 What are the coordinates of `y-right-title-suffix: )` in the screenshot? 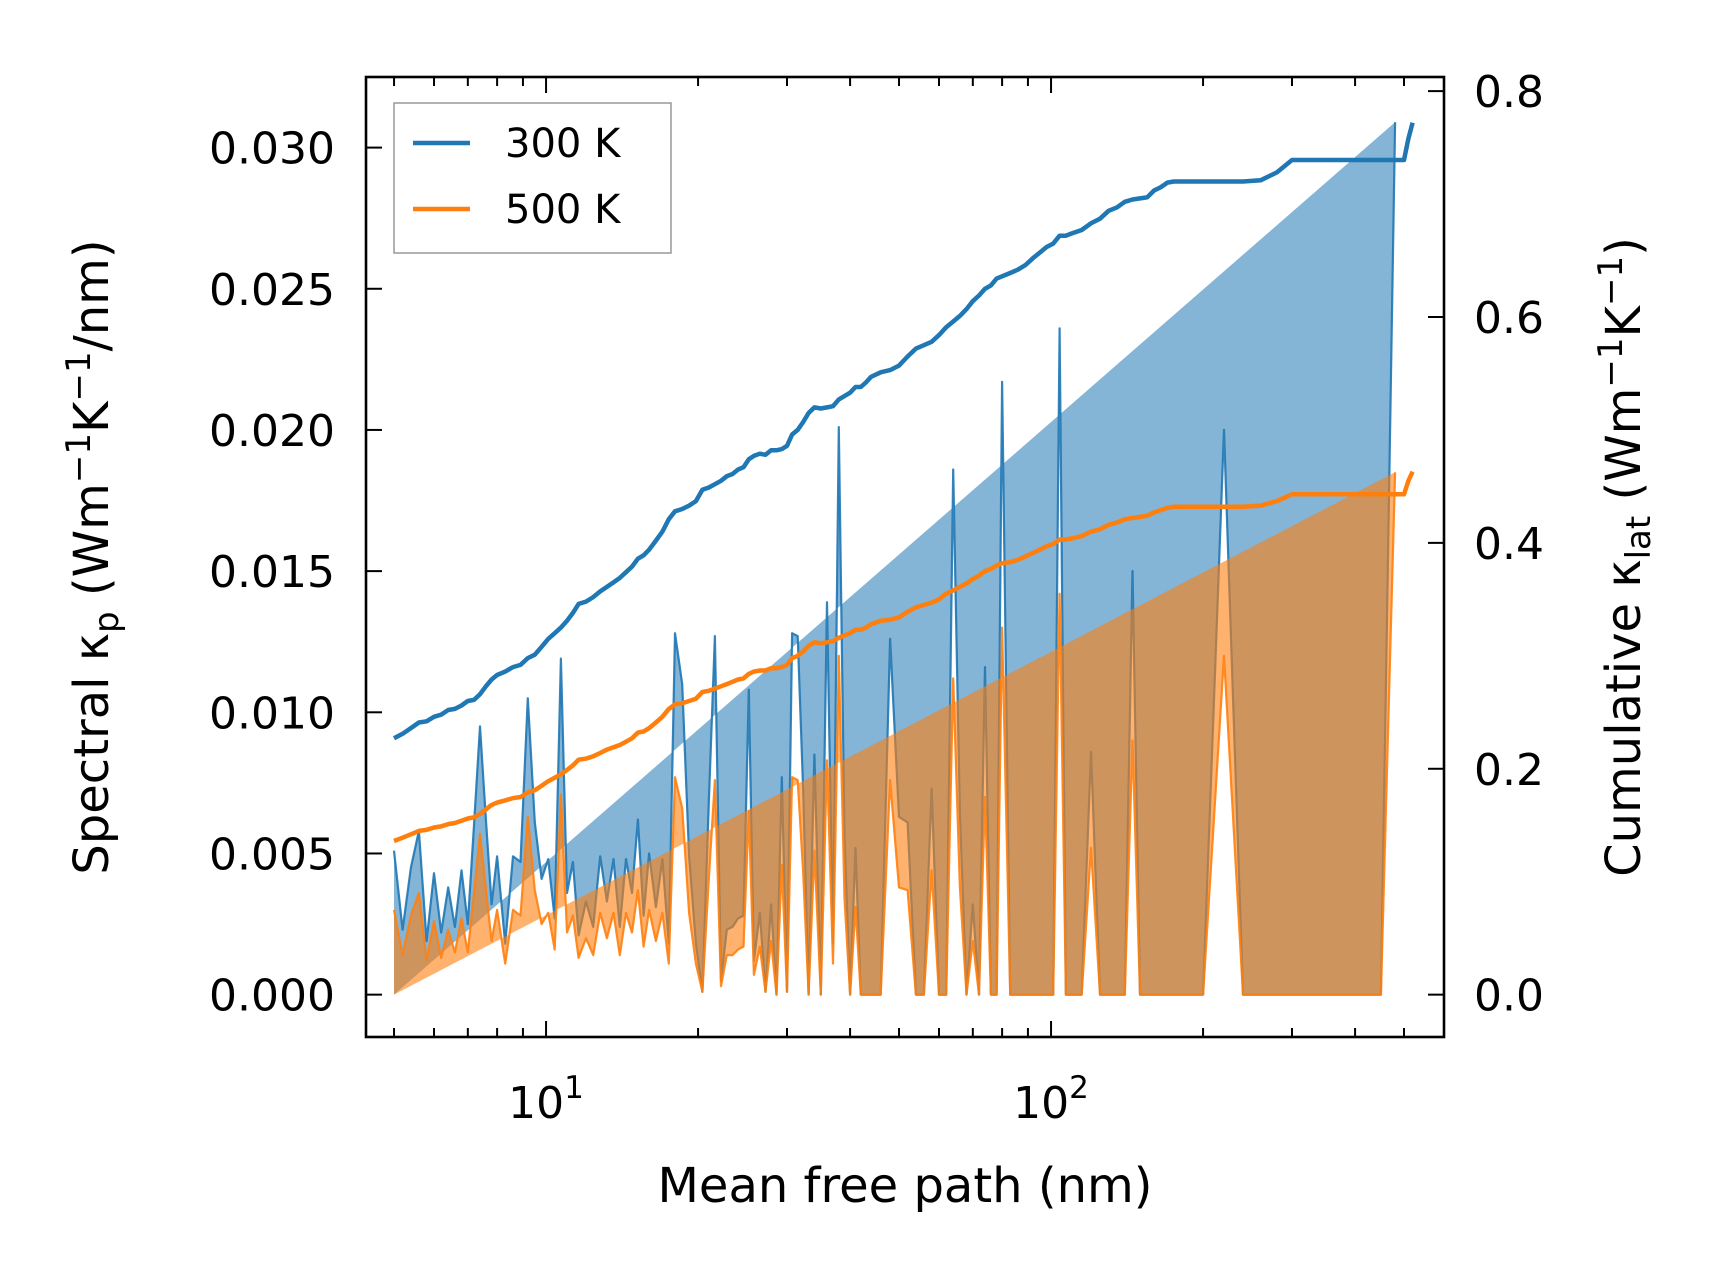 It's located at (1624, 246).